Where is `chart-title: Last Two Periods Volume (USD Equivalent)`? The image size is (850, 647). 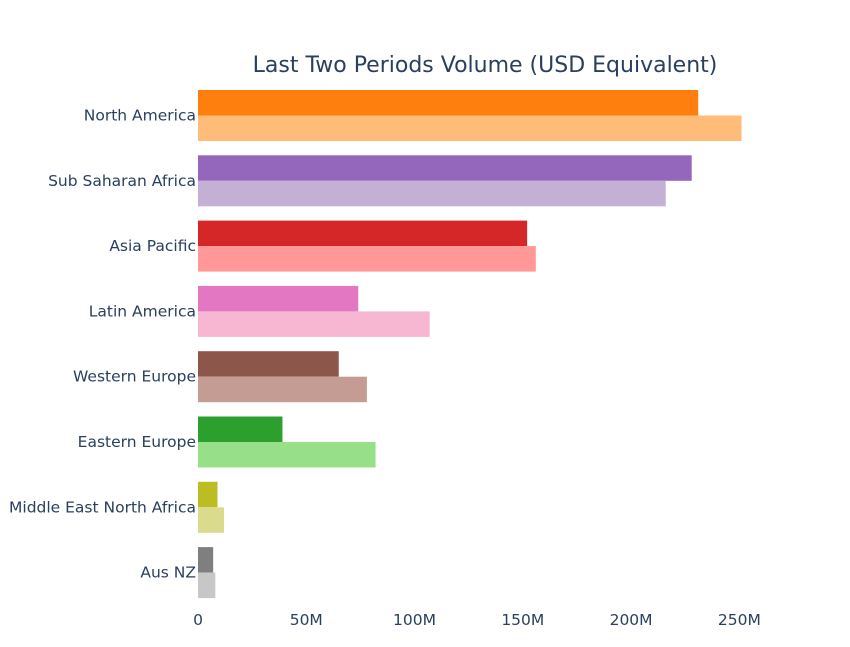 chart-title: Last Two Periods Volume (USD Equivalent) is located at coordinates (485, 65).